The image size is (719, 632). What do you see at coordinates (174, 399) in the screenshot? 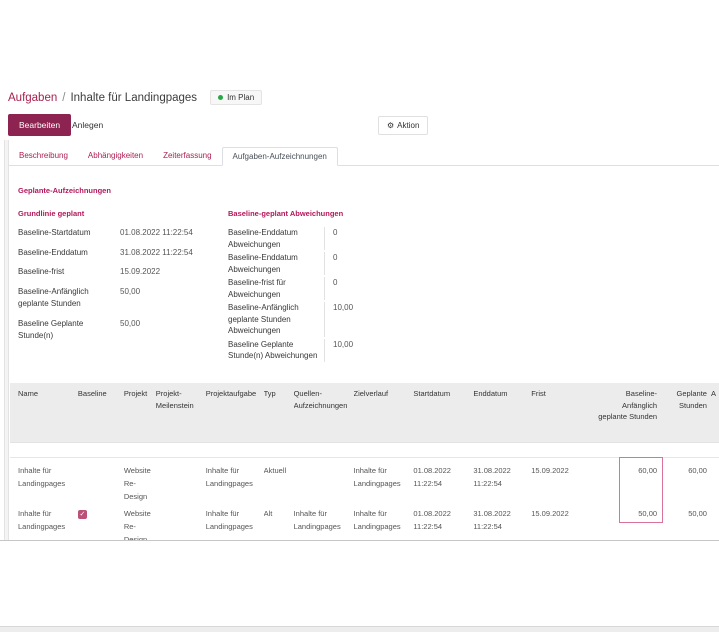
I see `column-header-projekt-meilenstein: Projekt-Meilenstein` at bounding box center [174, 399].